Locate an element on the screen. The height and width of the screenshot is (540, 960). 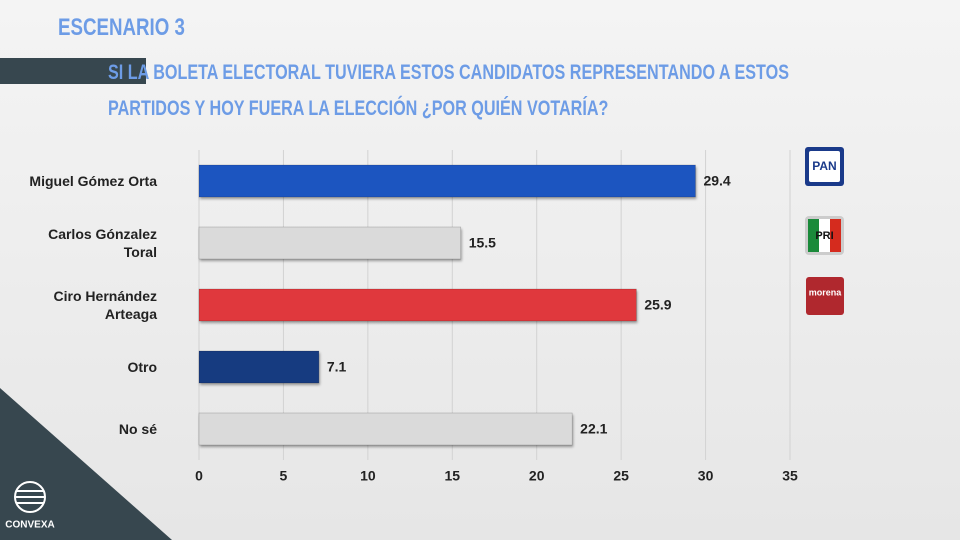
x-tick-label: 0 is located at coordinates (199, 476).